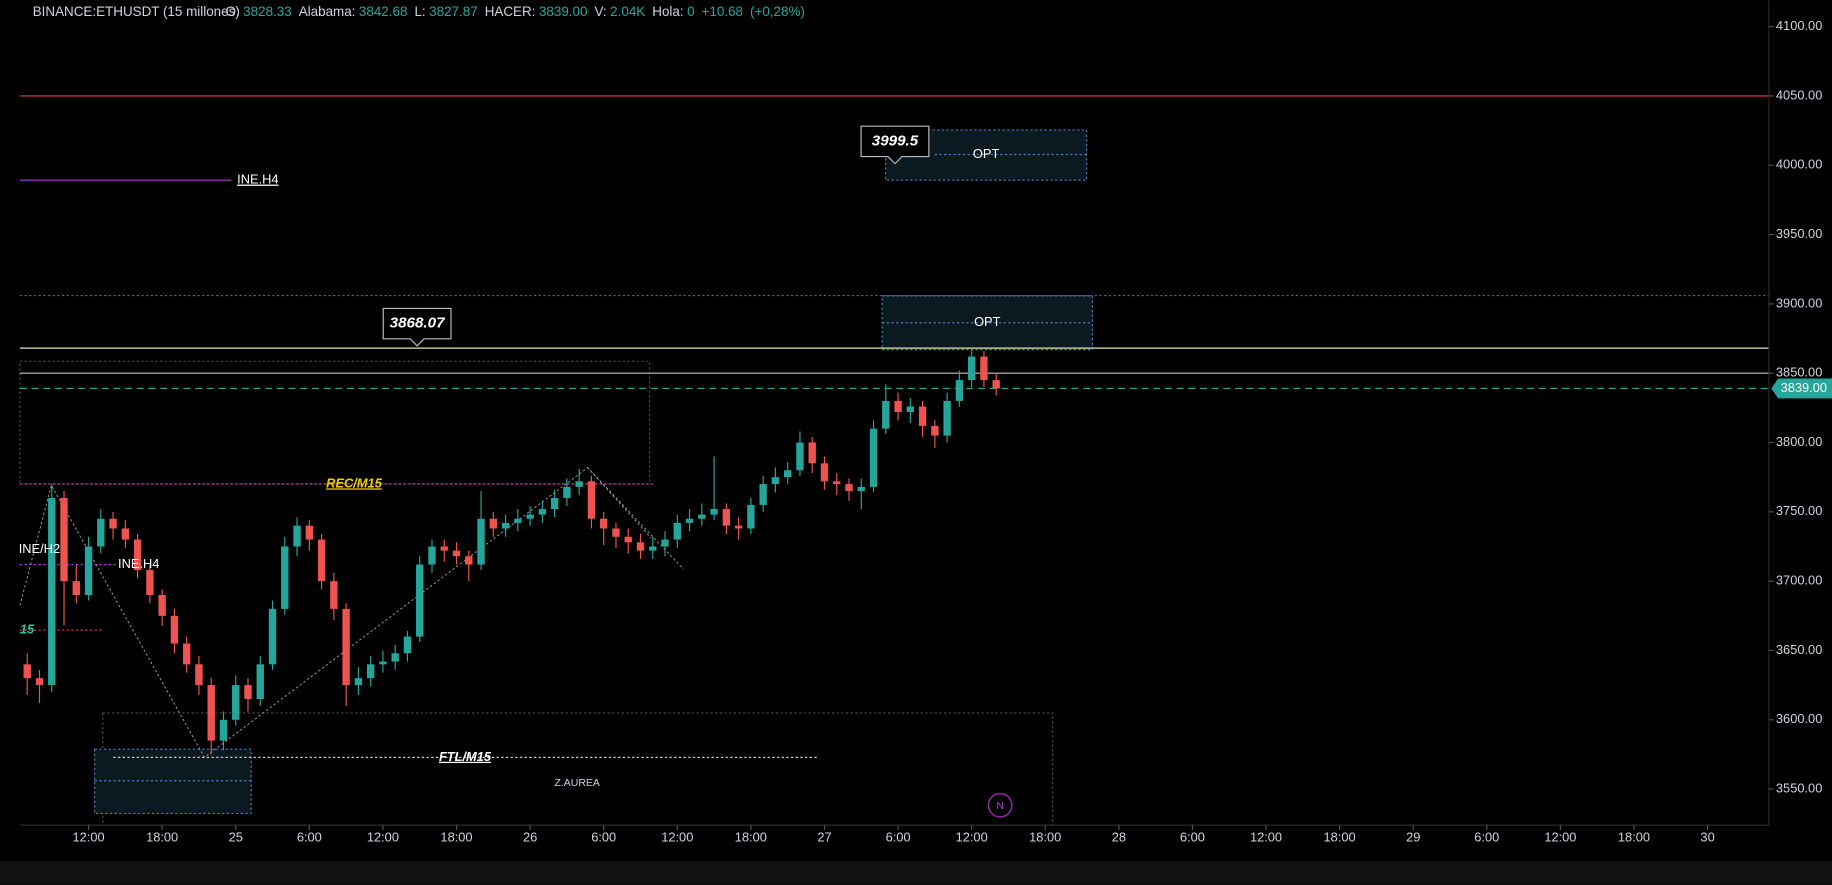 The width and height of the screenshot is (1832, 885). Describe the element at coordinates (354, 482) in the screenshot. I see `rec-label: REC/M15` at that location.